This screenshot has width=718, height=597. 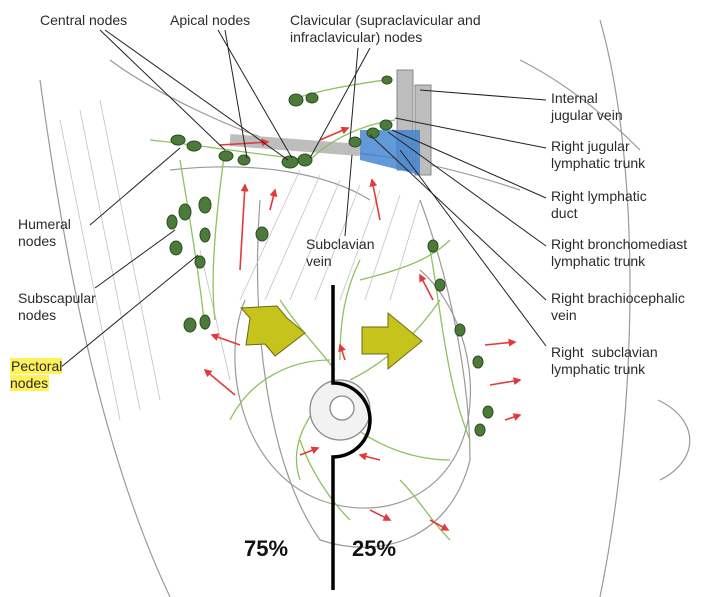 What do you see at coordinates (210, 20) in the screenshot?
I see `label-apical-nodes: Apical nodes` at bounding box center [210, 20].